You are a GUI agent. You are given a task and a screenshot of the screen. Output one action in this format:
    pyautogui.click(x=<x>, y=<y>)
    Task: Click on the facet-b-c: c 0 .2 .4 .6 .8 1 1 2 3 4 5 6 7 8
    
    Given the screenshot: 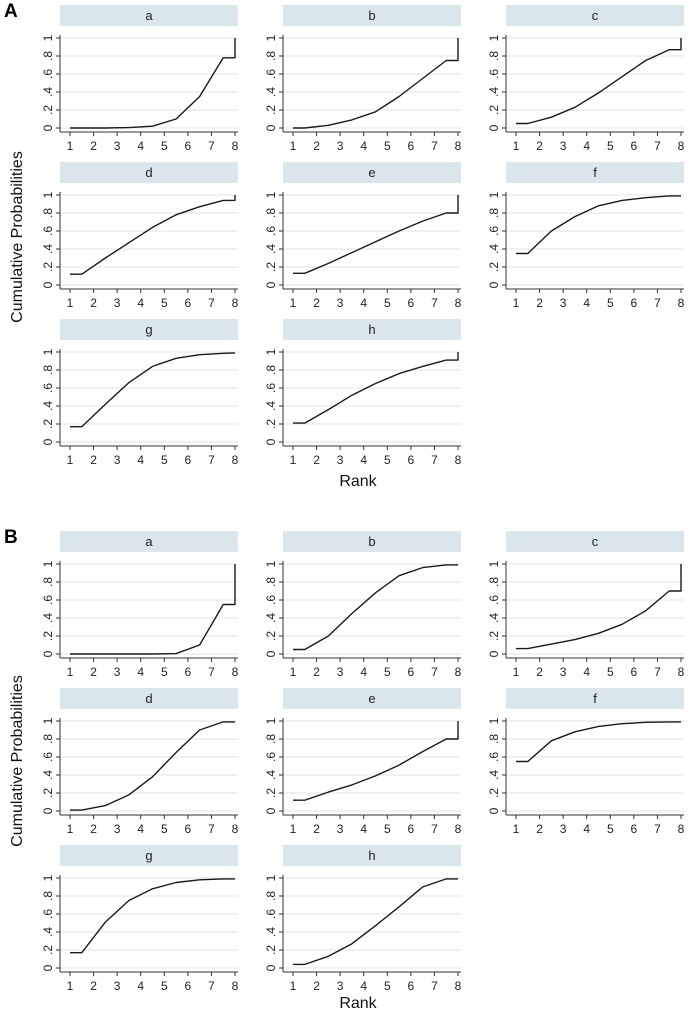 What is the action you would take?
    pyautogui.click(x=586, y=605)
    